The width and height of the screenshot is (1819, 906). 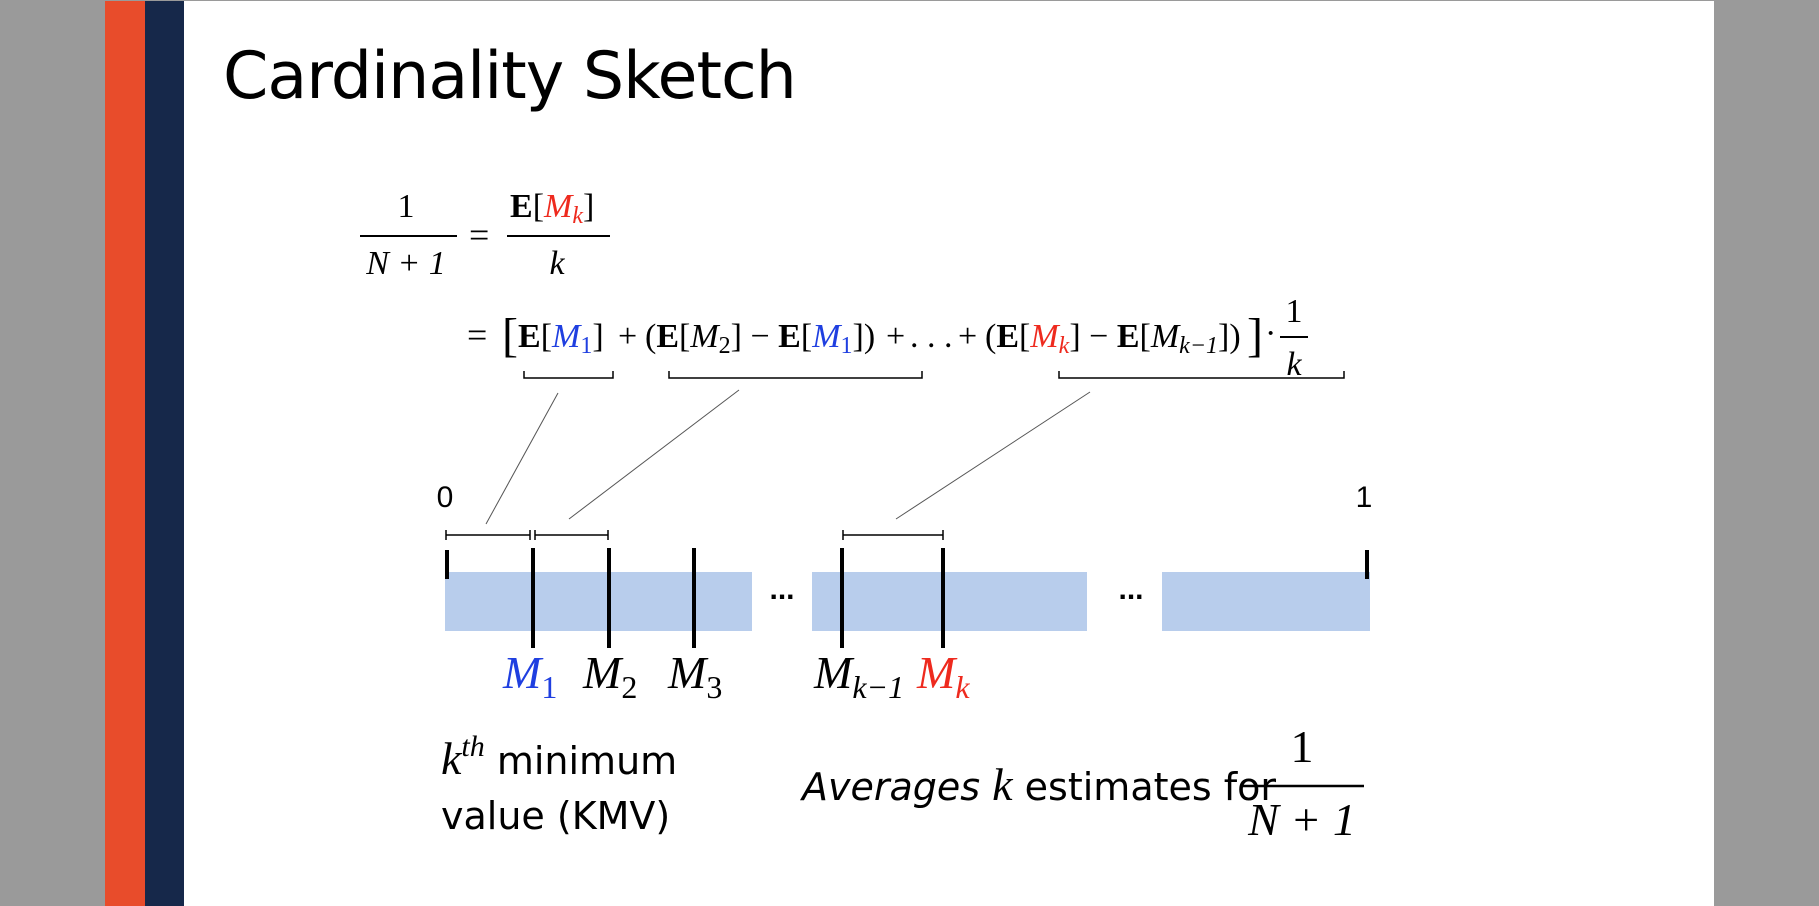 What do you see at coordinates (559, 787) in the screenshot?
I see `kmv-label: kth minimum value (KMV)` at bounding box center [559, 787].